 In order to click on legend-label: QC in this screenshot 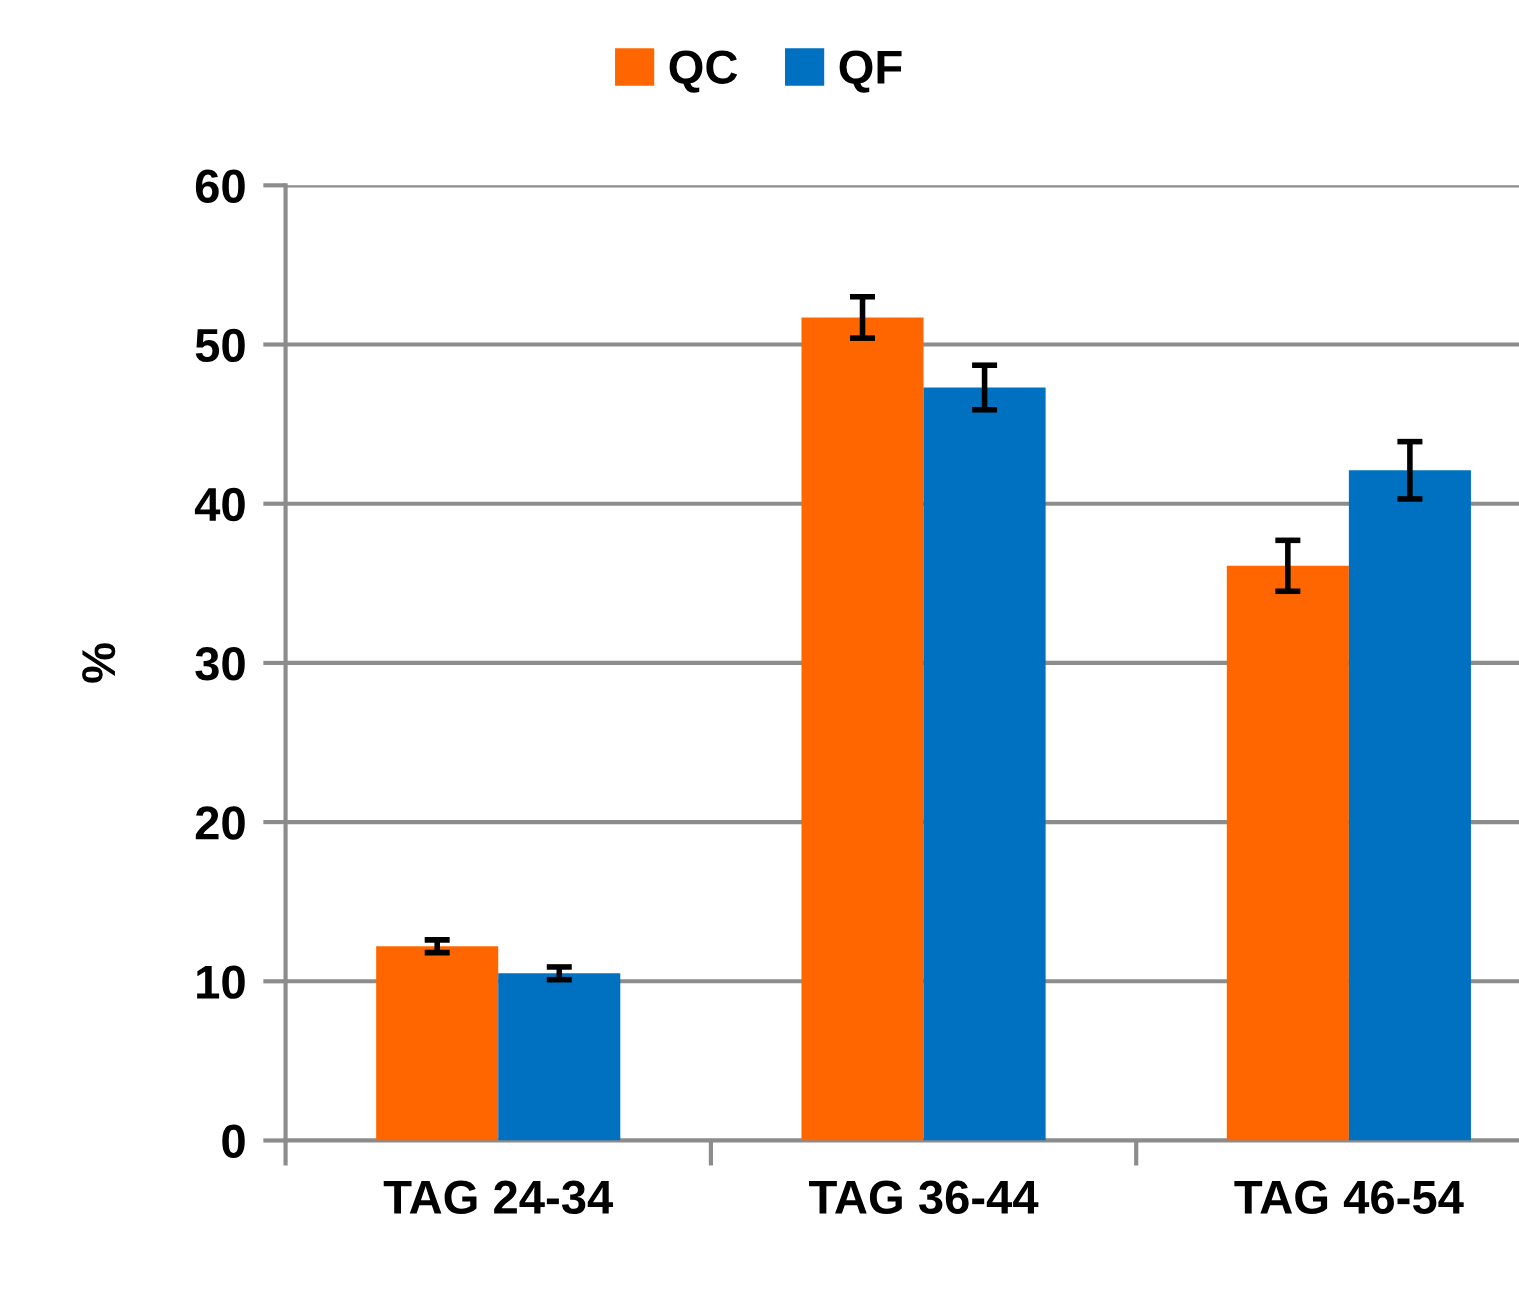, I will do `click(703, 71)`.